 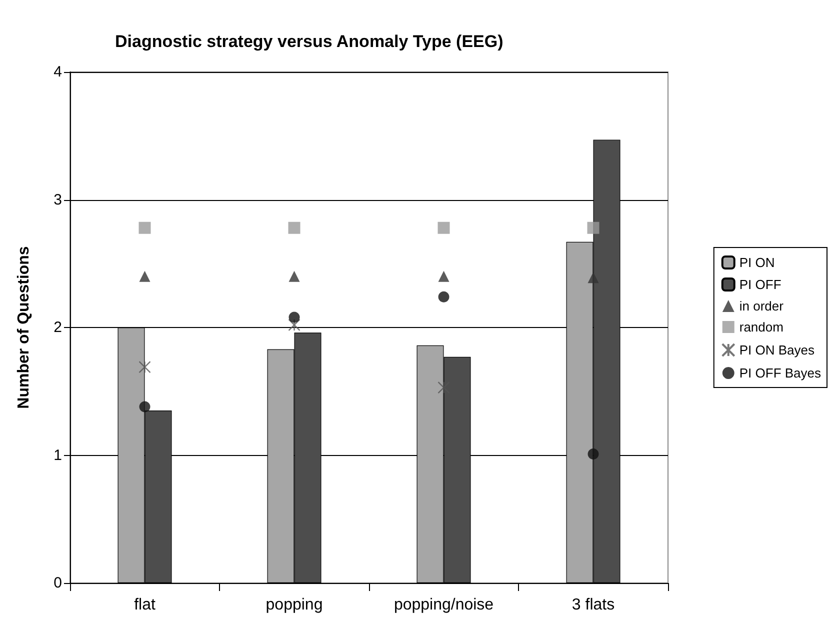 I want to click on x-tick-label: flat, so click(x=145, y=605).